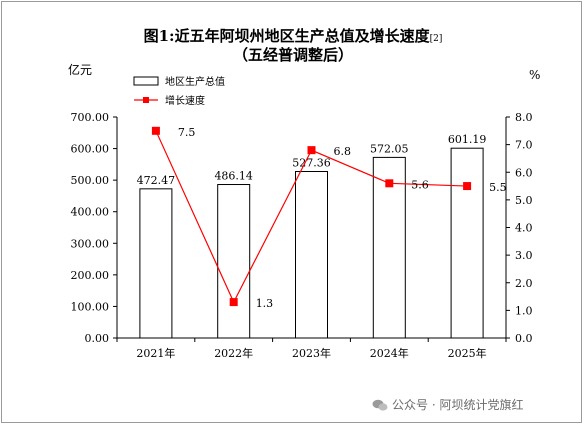  What do you see at coordinates (389, 148) in the screenshot?
I see `bar-value-label: 572.05` at bounding box center [389, 148].